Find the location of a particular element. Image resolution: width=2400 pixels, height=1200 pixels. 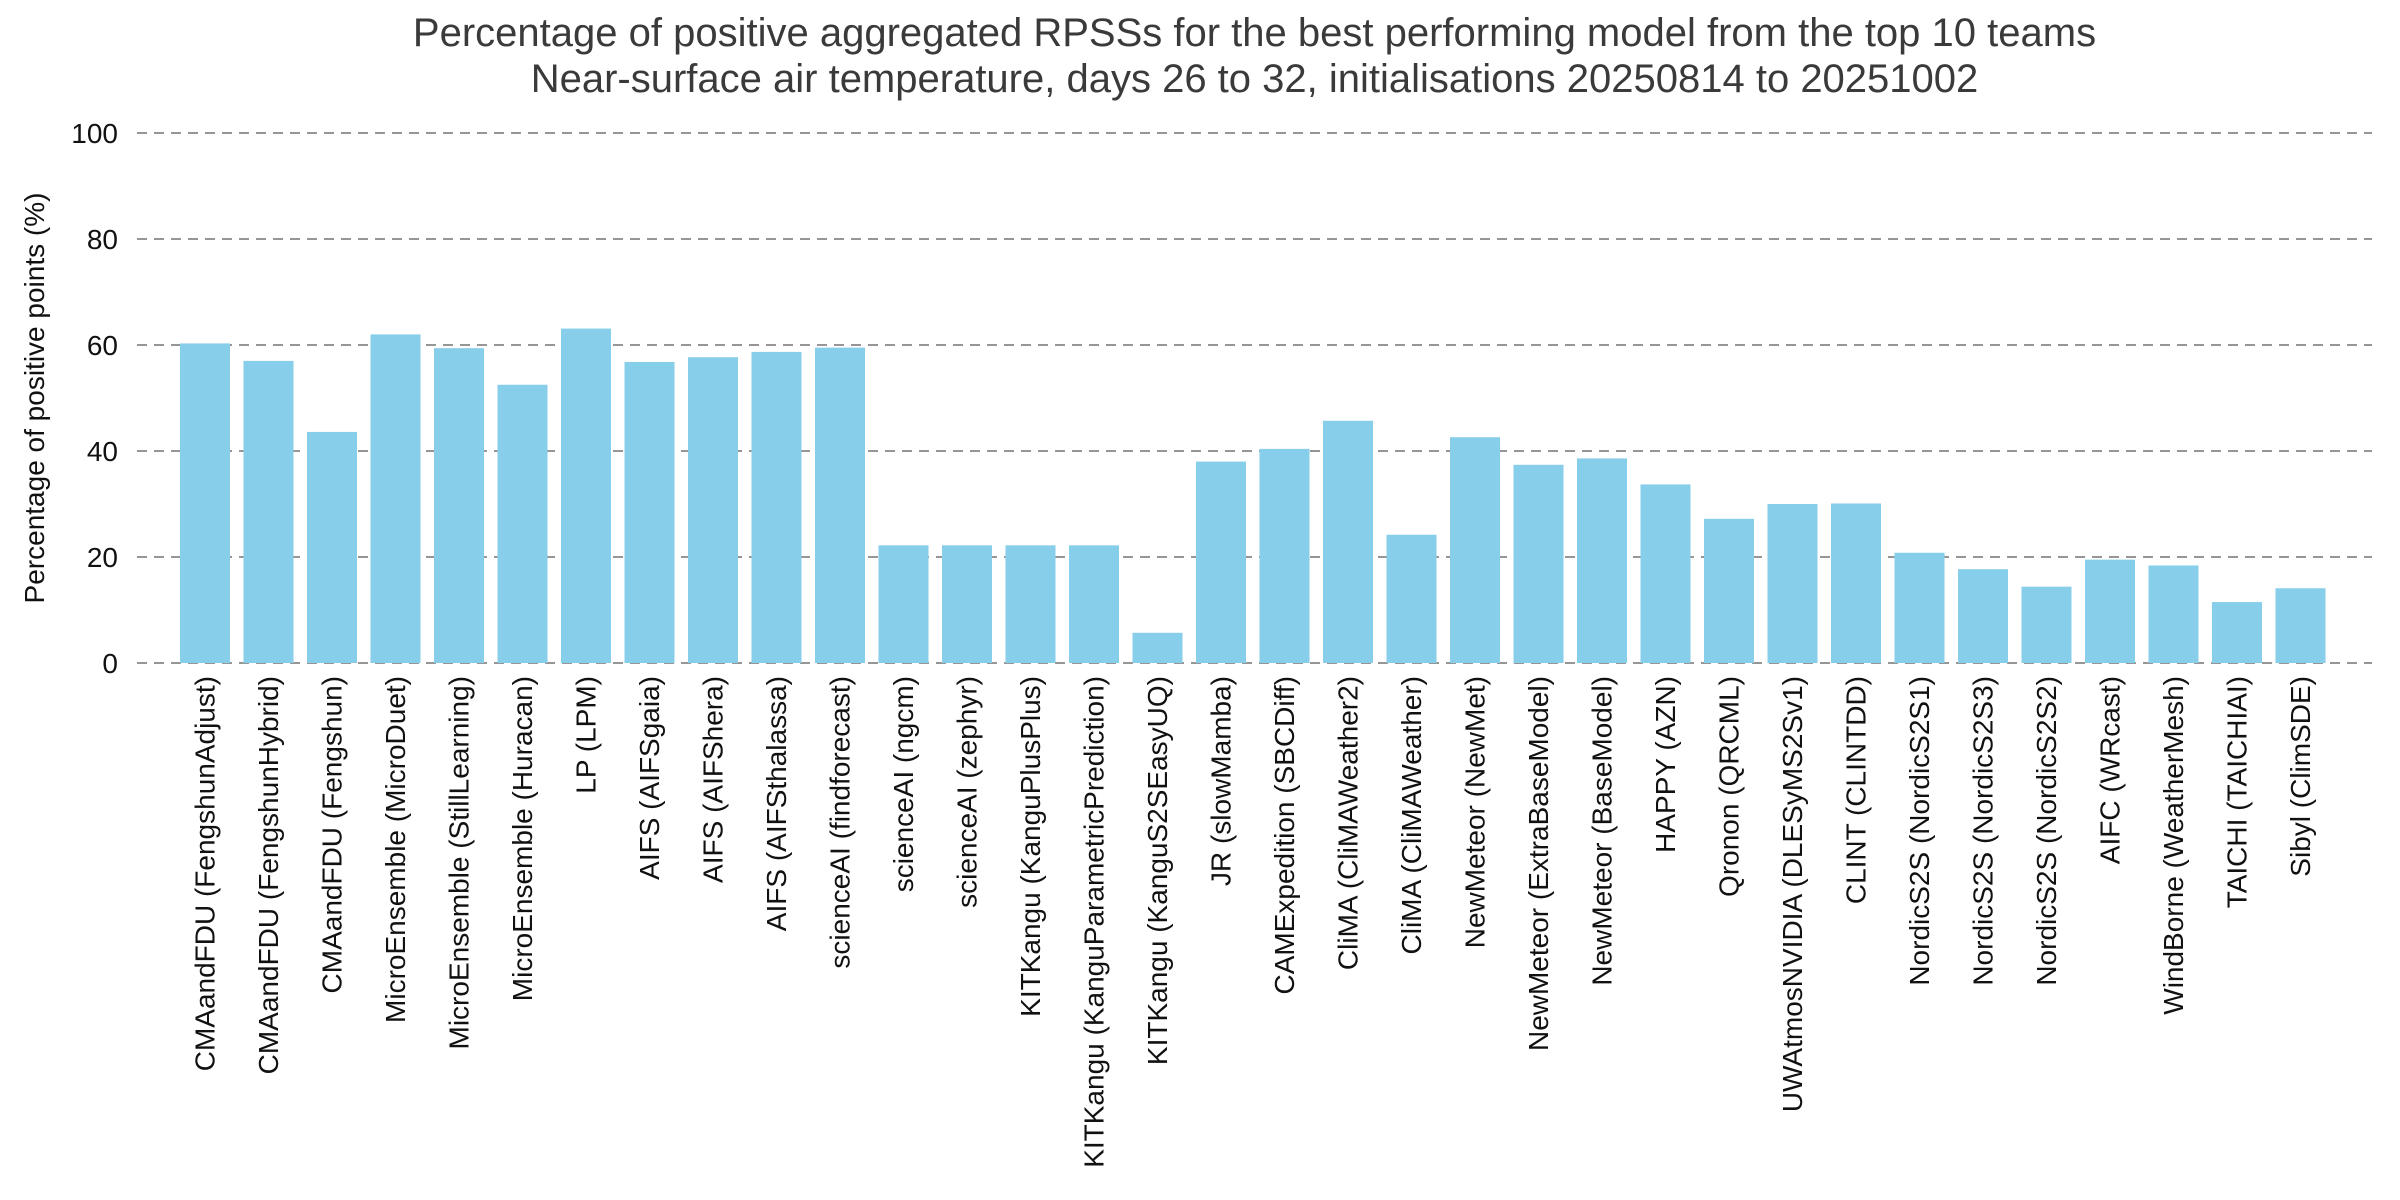

x-tick-label: UWAtmosNVIDIA (DLESyMS2Sv1) is located at coordinates (1792, 894).